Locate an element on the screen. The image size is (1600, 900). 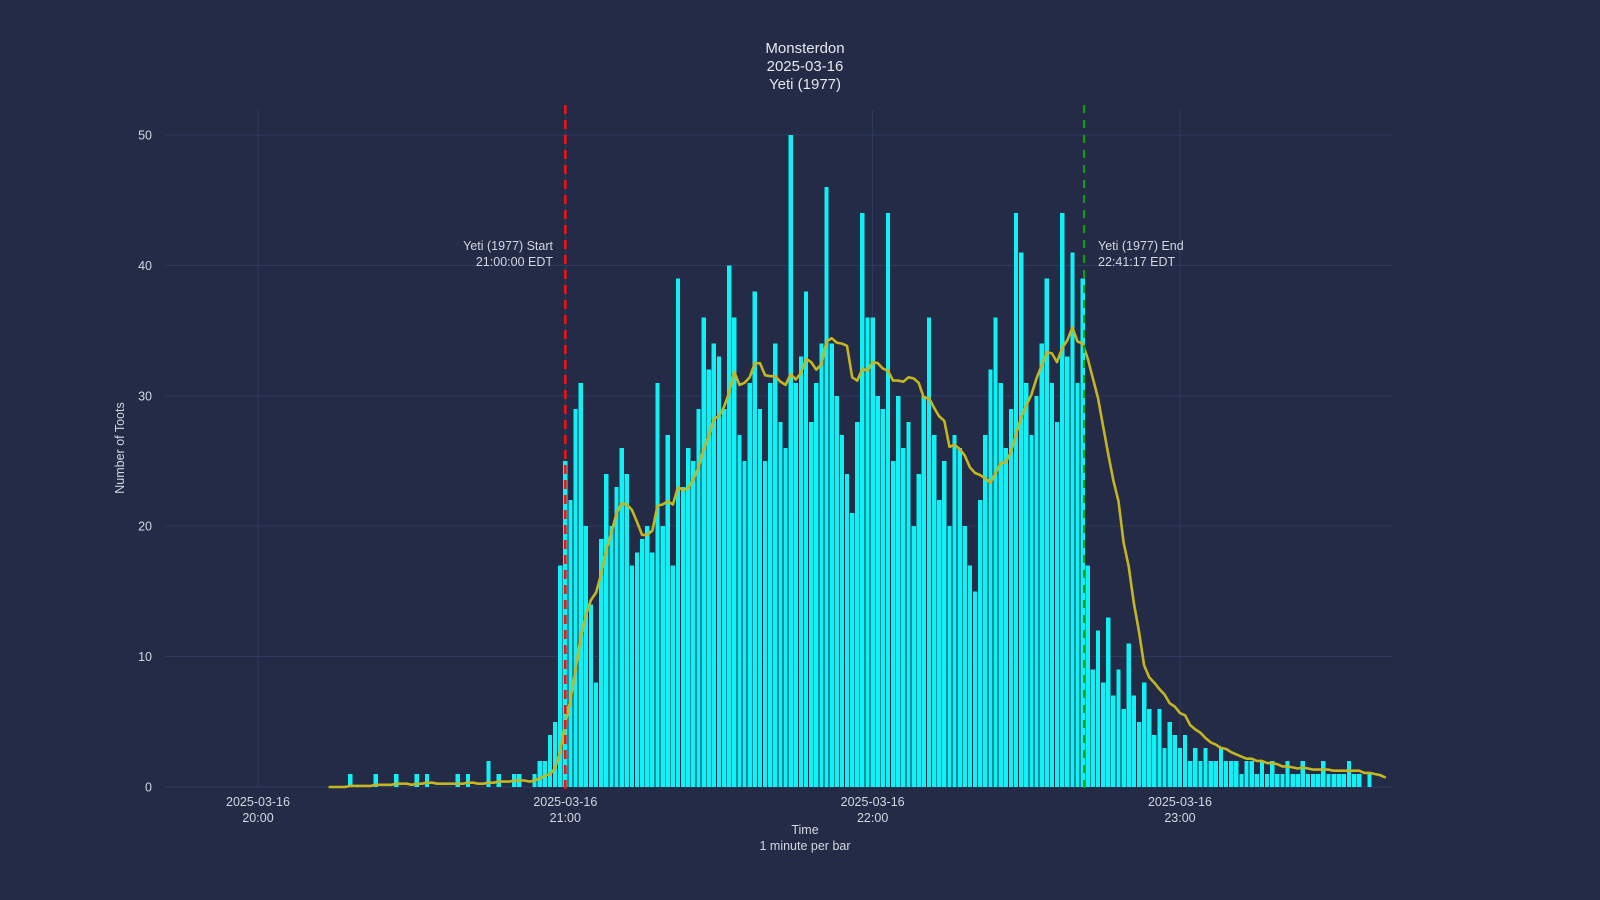
svg-text: 23:00 is located at coordinates (1179, 818).